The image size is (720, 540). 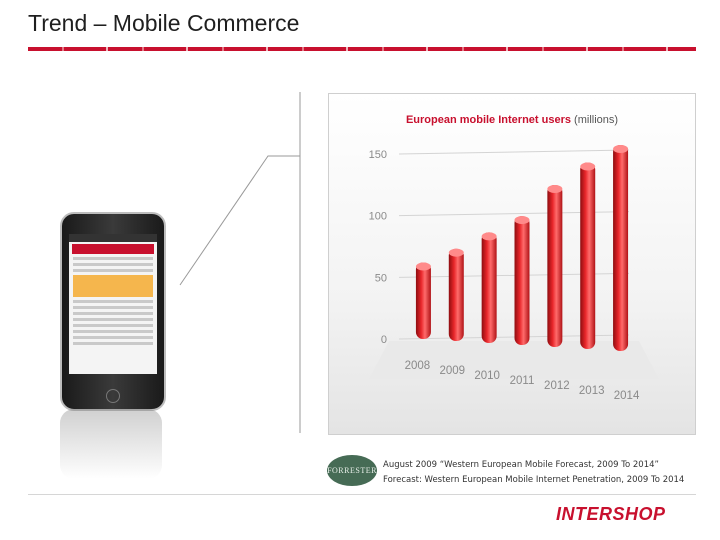 What do you see at coordinates (522, 381) in the screenshot?
I see `x-tick-label: 2011` at bounding box center [522, 381].